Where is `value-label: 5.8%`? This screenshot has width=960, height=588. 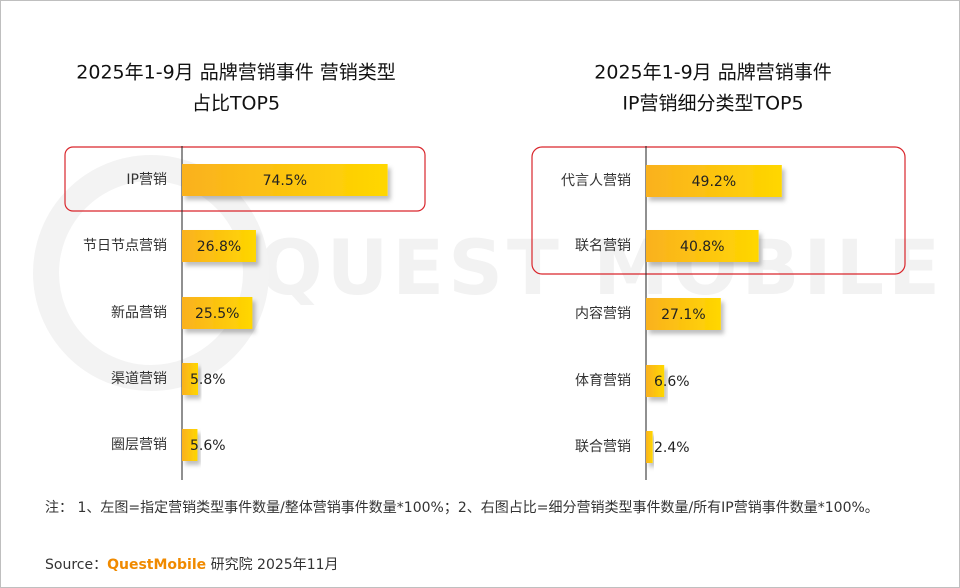 value-label: 5.8% is located at coordinates (208, 380).